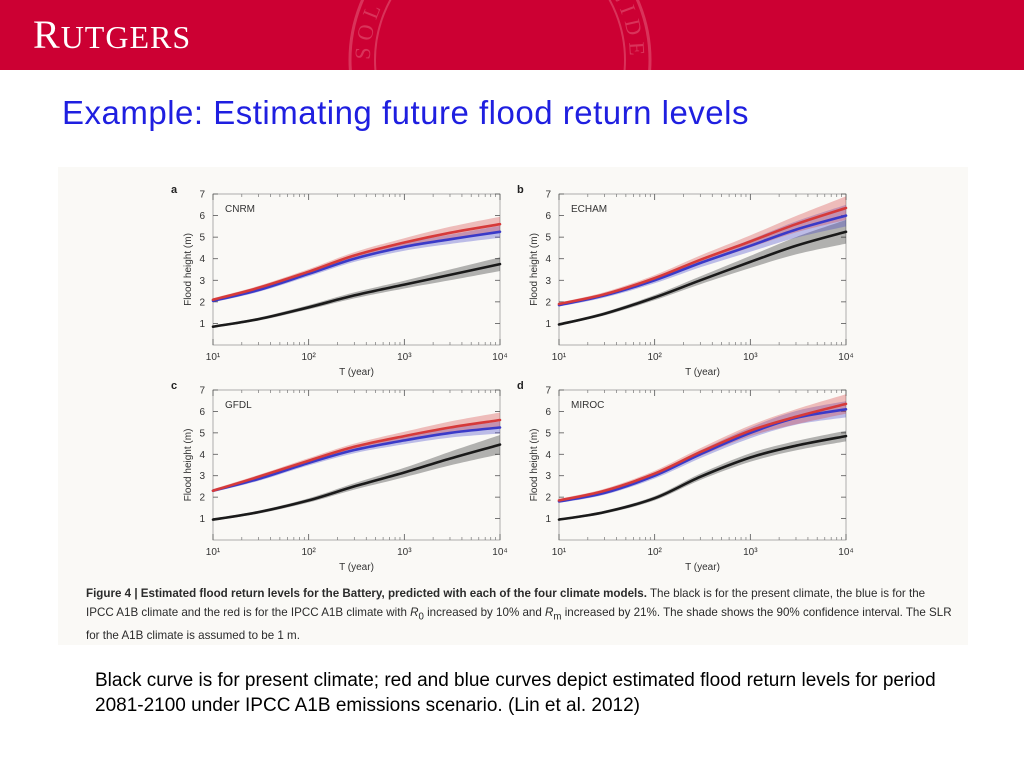 The width and height of the screenshot is (1024, 768). Describe the element at coordinates (240, 209) in the screenshot. I see `model-name: CNRM` at that location.